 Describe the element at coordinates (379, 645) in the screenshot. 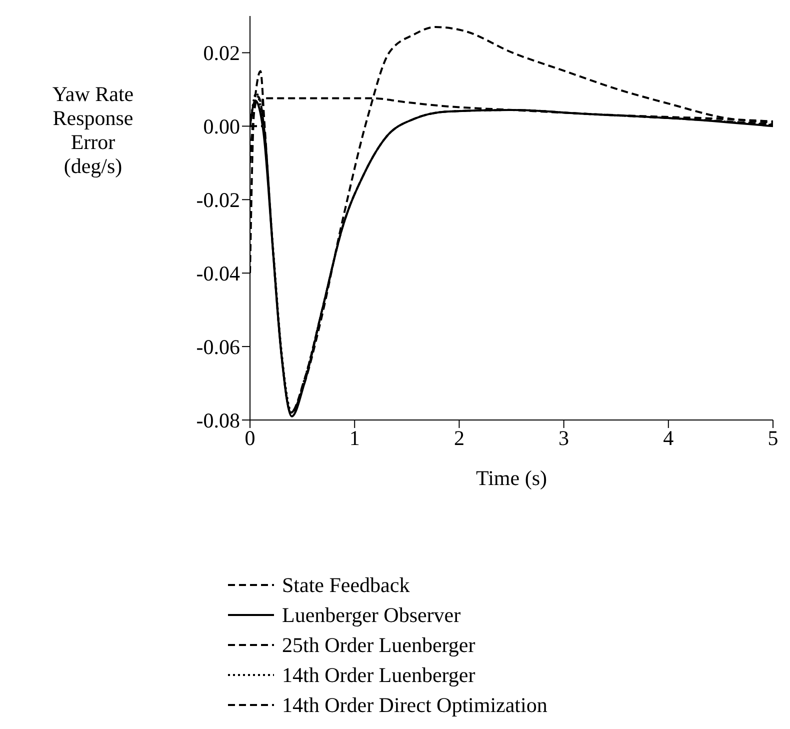

I see `legend-label: 25th Order Luenberger` at that location.